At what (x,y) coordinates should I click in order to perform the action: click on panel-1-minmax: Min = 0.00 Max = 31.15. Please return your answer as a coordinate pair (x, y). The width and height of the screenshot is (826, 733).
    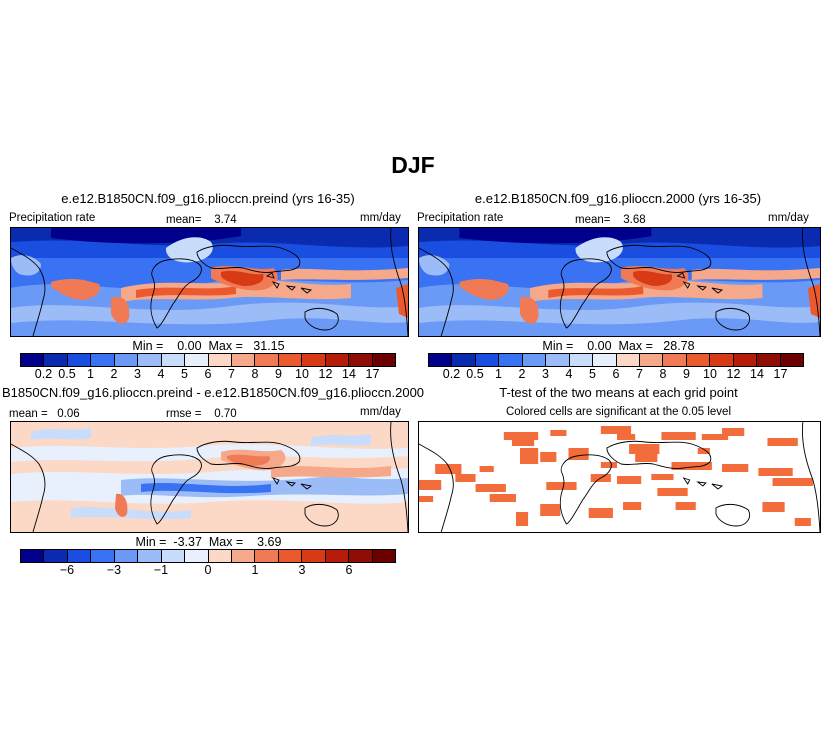
    Looking at the image, I should click on (208, 346).